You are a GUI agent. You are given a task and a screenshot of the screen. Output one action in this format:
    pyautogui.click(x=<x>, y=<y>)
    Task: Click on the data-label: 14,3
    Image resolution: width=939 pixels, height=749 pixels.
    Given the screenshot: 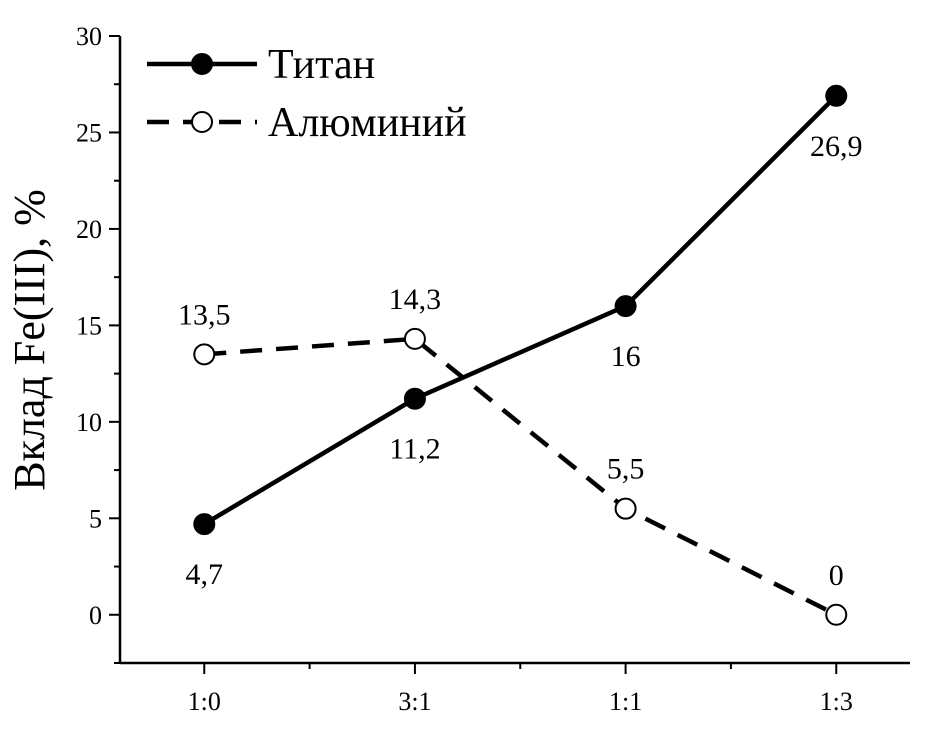 What is the action you would take?
    pyautogui.click(x=415, y=299)
    